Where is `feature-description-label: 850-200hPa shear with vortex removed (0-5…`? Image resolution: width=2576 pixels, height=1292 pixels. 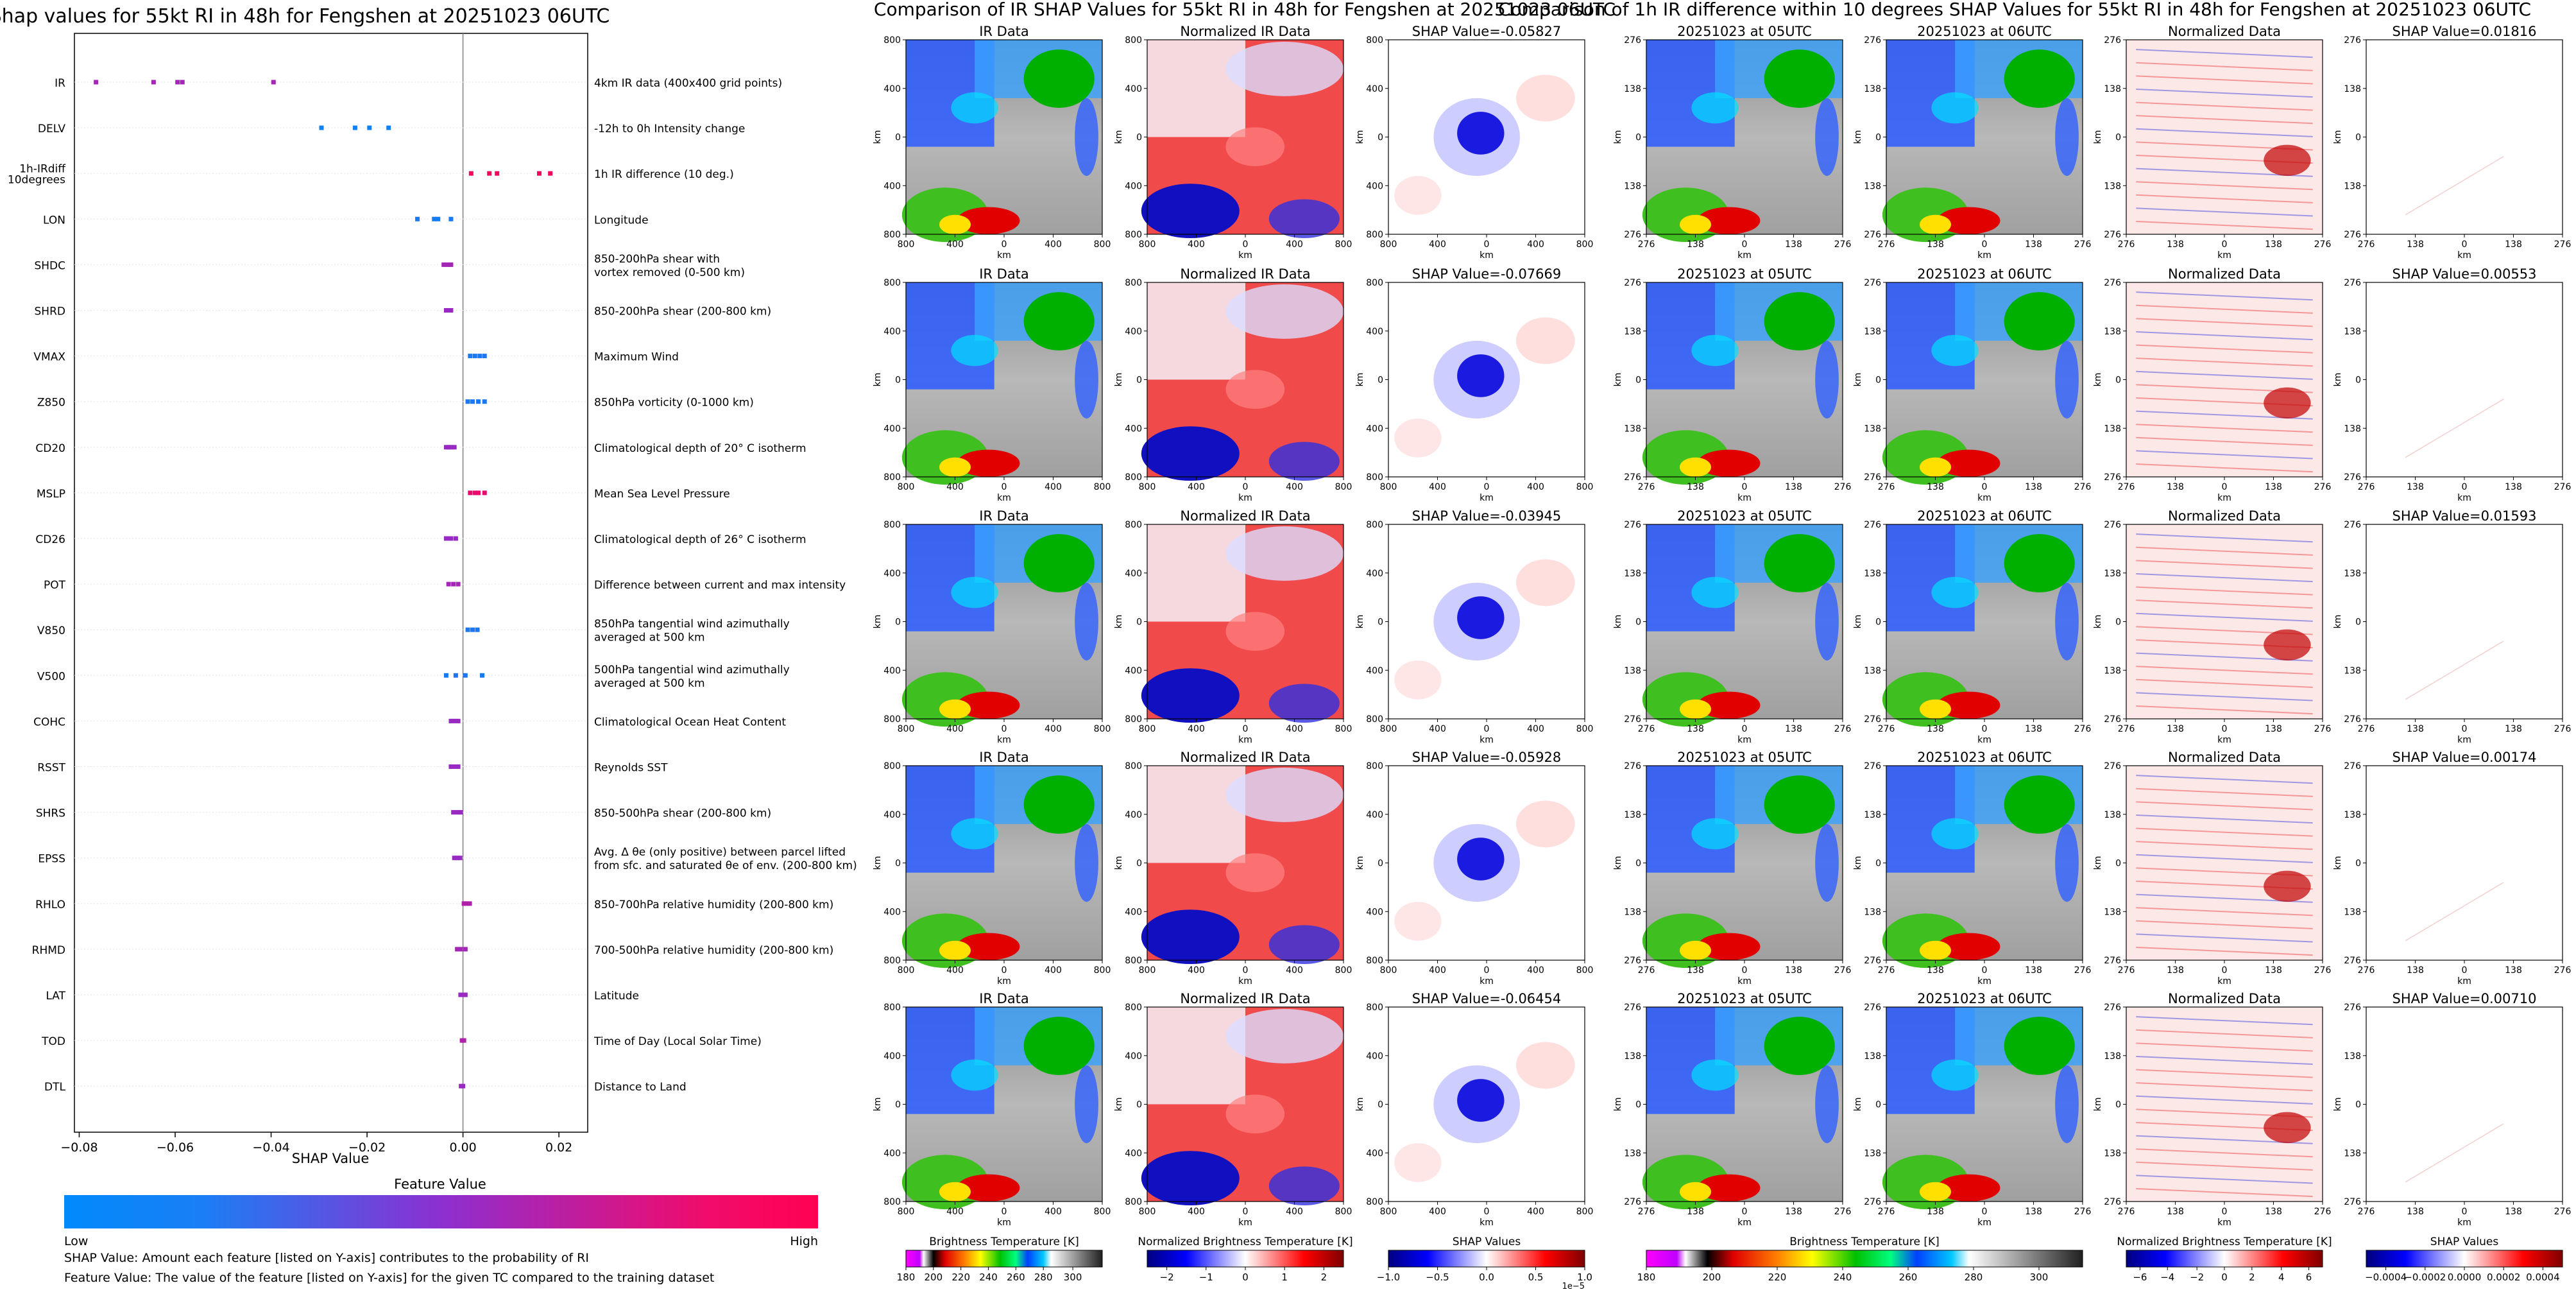
feature-description-label: 850-200hPa shear with vortex removed (0-5… is located at coordinates (669, 266).